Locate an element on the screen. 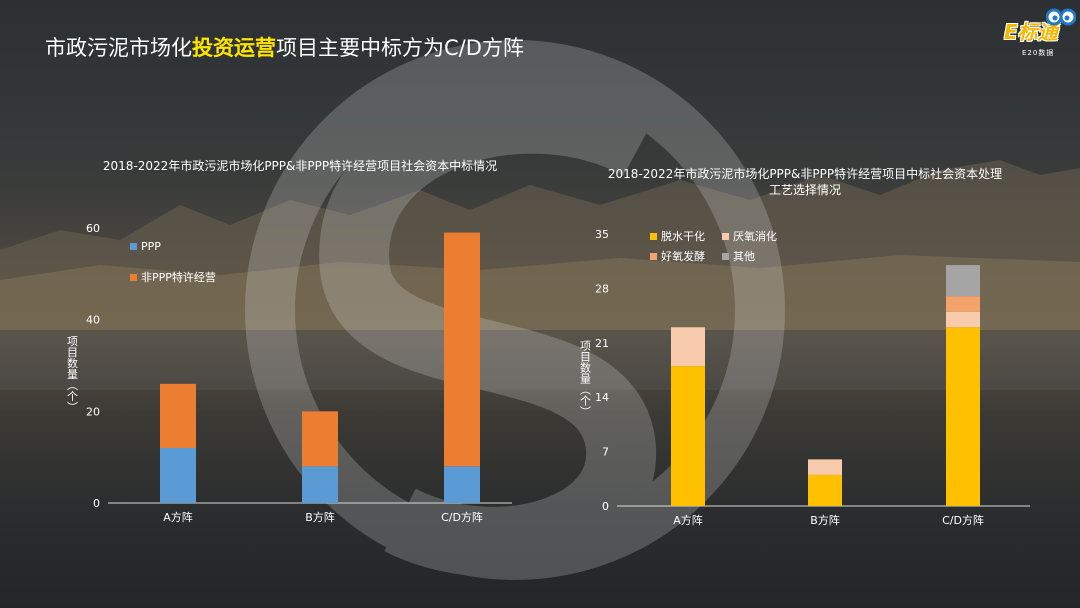 The width and height of the screenshot is (1080, 608). mountain-foothills is located at coordinates (540, 292).